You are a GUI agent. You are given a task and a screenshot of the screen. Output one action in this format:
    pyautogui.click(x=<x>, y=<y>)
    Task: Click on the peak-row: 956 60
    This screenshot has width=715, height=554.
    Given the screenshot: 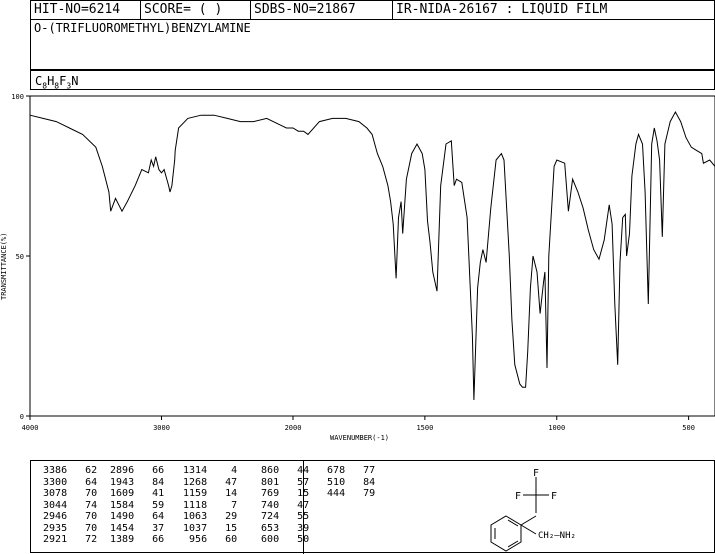 What is the action you would take?
    pyautogui.click(x=207, y=539)
    